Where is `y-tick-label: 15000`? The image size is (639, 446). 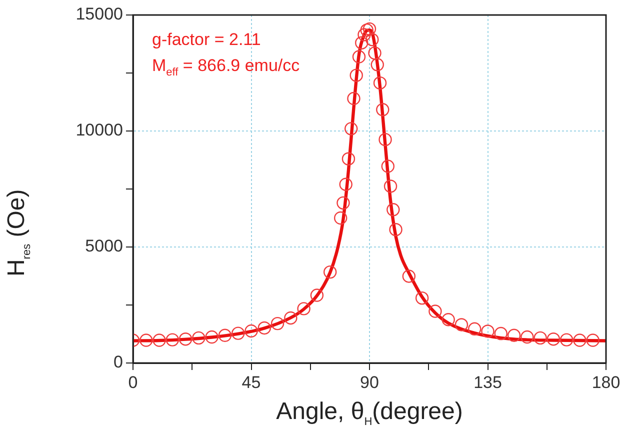
y-tick-label: 15000 is located at coordinates (99, 14).